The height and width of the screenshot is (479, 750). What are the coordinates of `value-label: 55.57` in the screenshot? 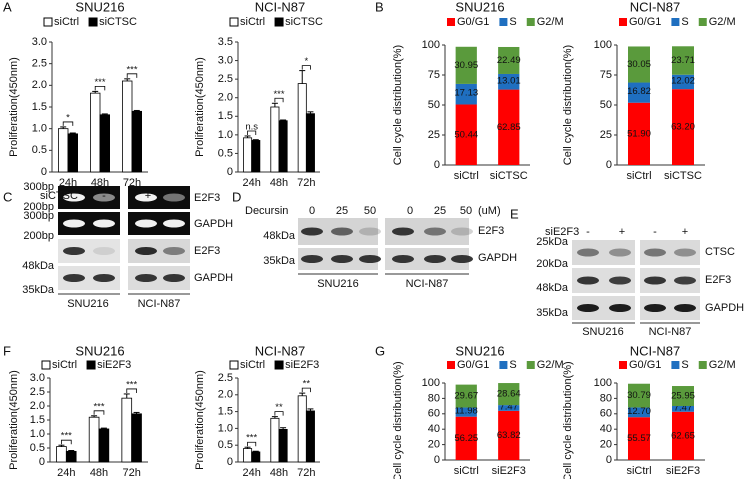 It's located at (639, 438).